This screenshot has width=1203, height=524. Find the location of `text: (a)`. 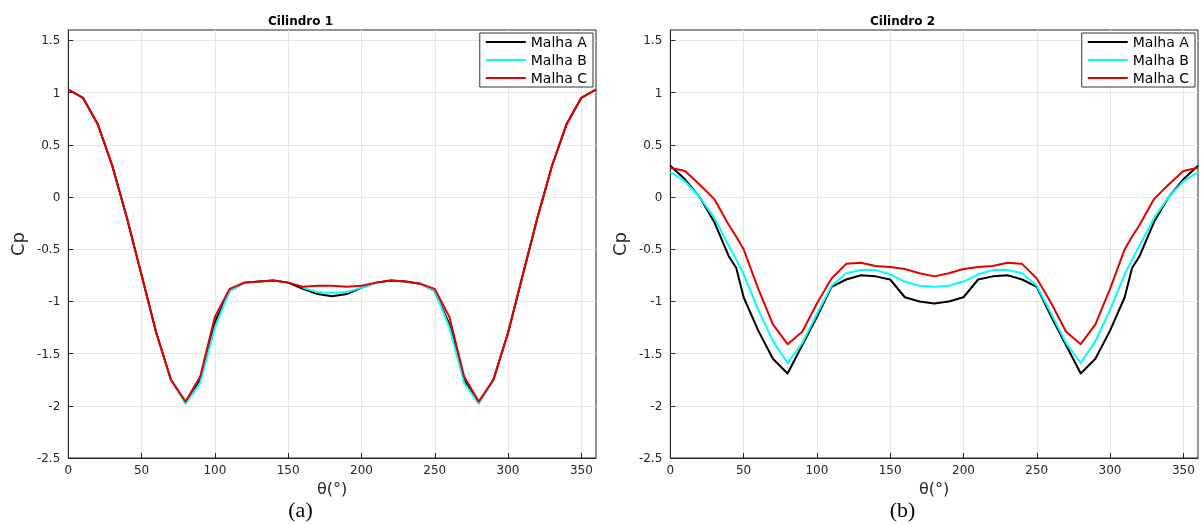

text: (a) is located at coordinates (300, 509).